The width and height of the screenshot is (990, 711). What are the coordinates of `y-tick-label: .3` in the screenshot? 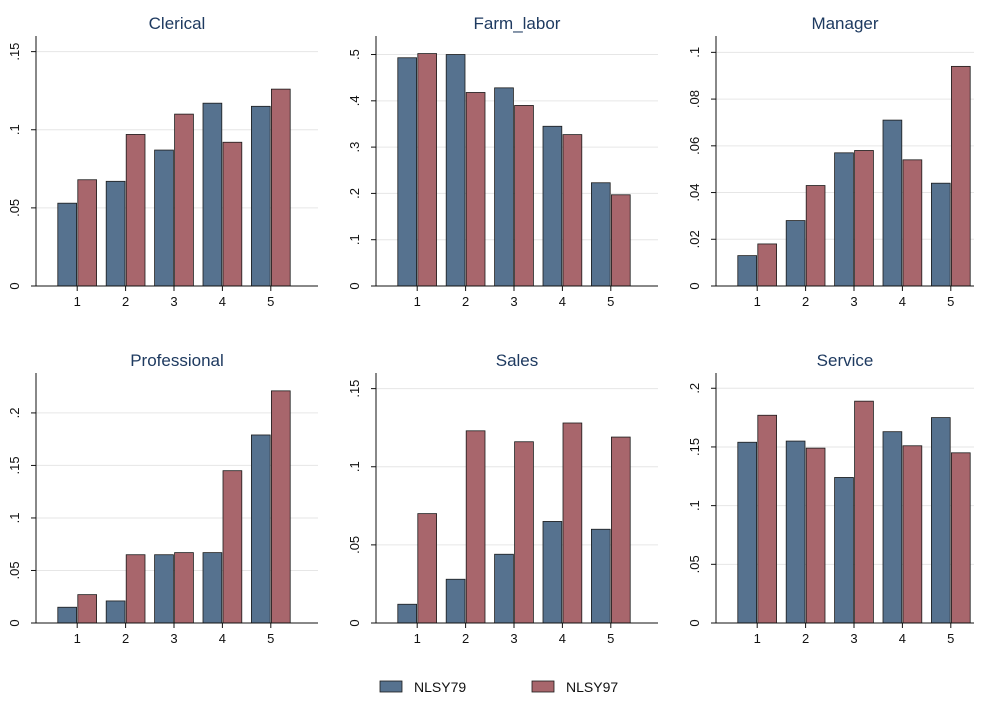 It's located at (354, 147).